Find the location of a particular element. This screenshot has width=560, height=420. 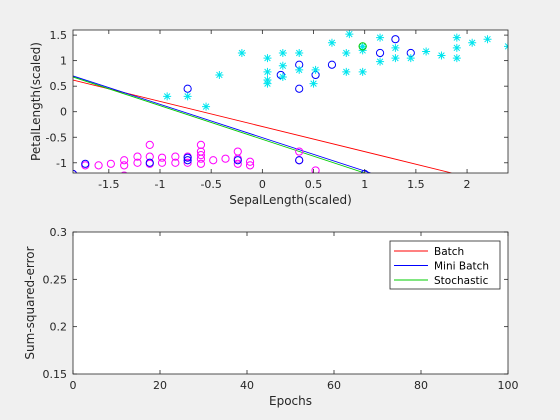

legend-label: Stochastic is located at coordinates (461, 281).